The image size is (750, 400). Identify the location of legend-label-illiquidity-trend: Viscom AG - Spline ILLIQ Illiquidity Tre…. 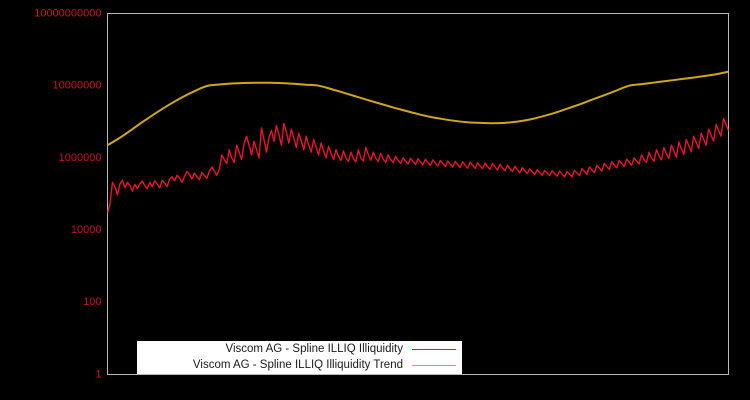
(297, 365).